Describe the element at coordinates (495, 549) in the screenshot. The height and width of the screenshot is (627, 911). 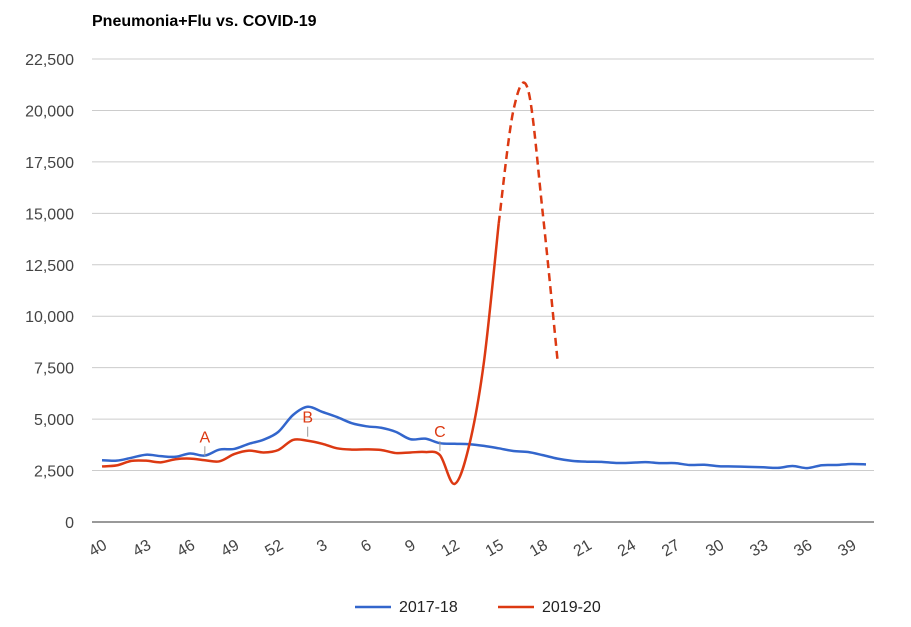
I see `x-tick-label: 15` at that location.